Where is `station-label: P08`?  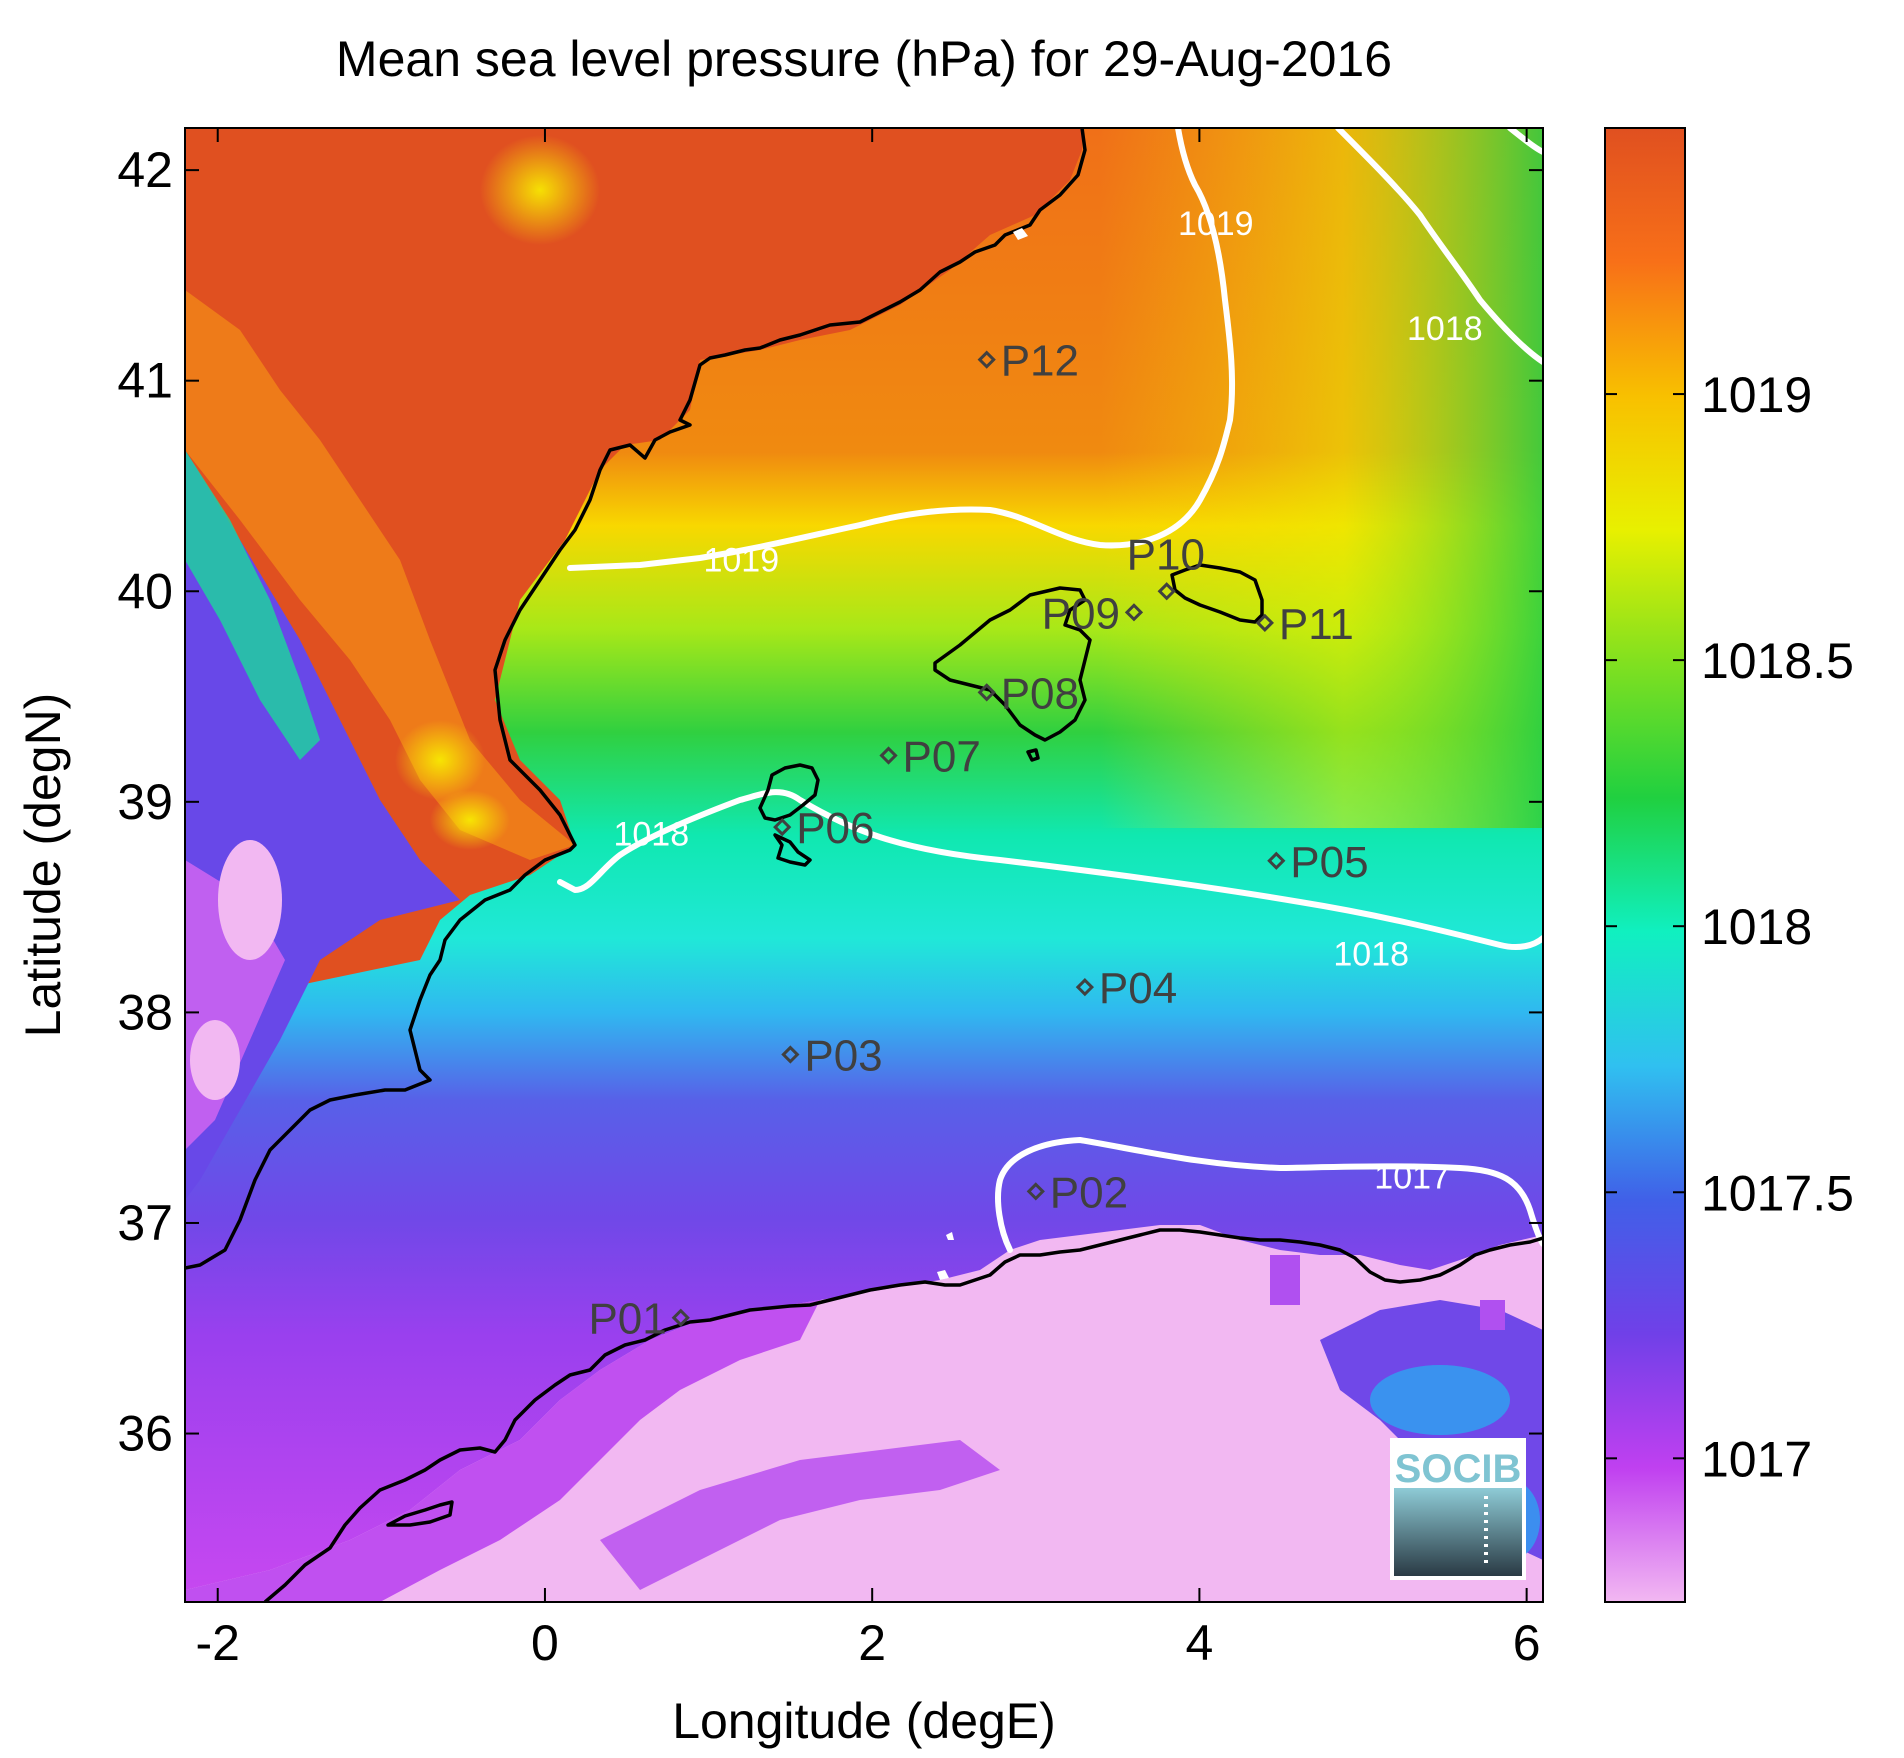 station-label: P08 is located at coordinates (1040, 693).